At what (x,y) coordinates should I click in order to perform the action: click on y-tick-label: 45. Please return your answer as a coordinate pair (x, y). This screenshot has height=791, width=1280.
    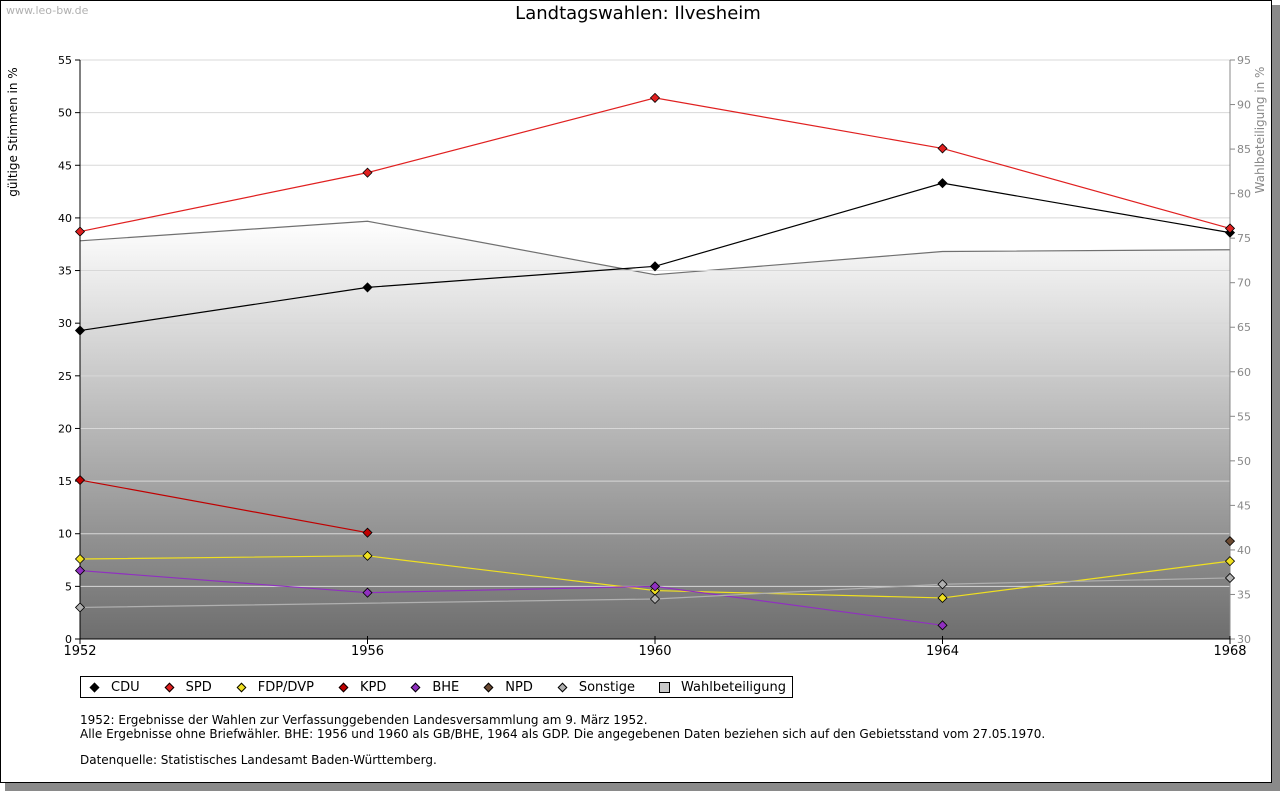
    Looking at the image, I should click on (65, 165).